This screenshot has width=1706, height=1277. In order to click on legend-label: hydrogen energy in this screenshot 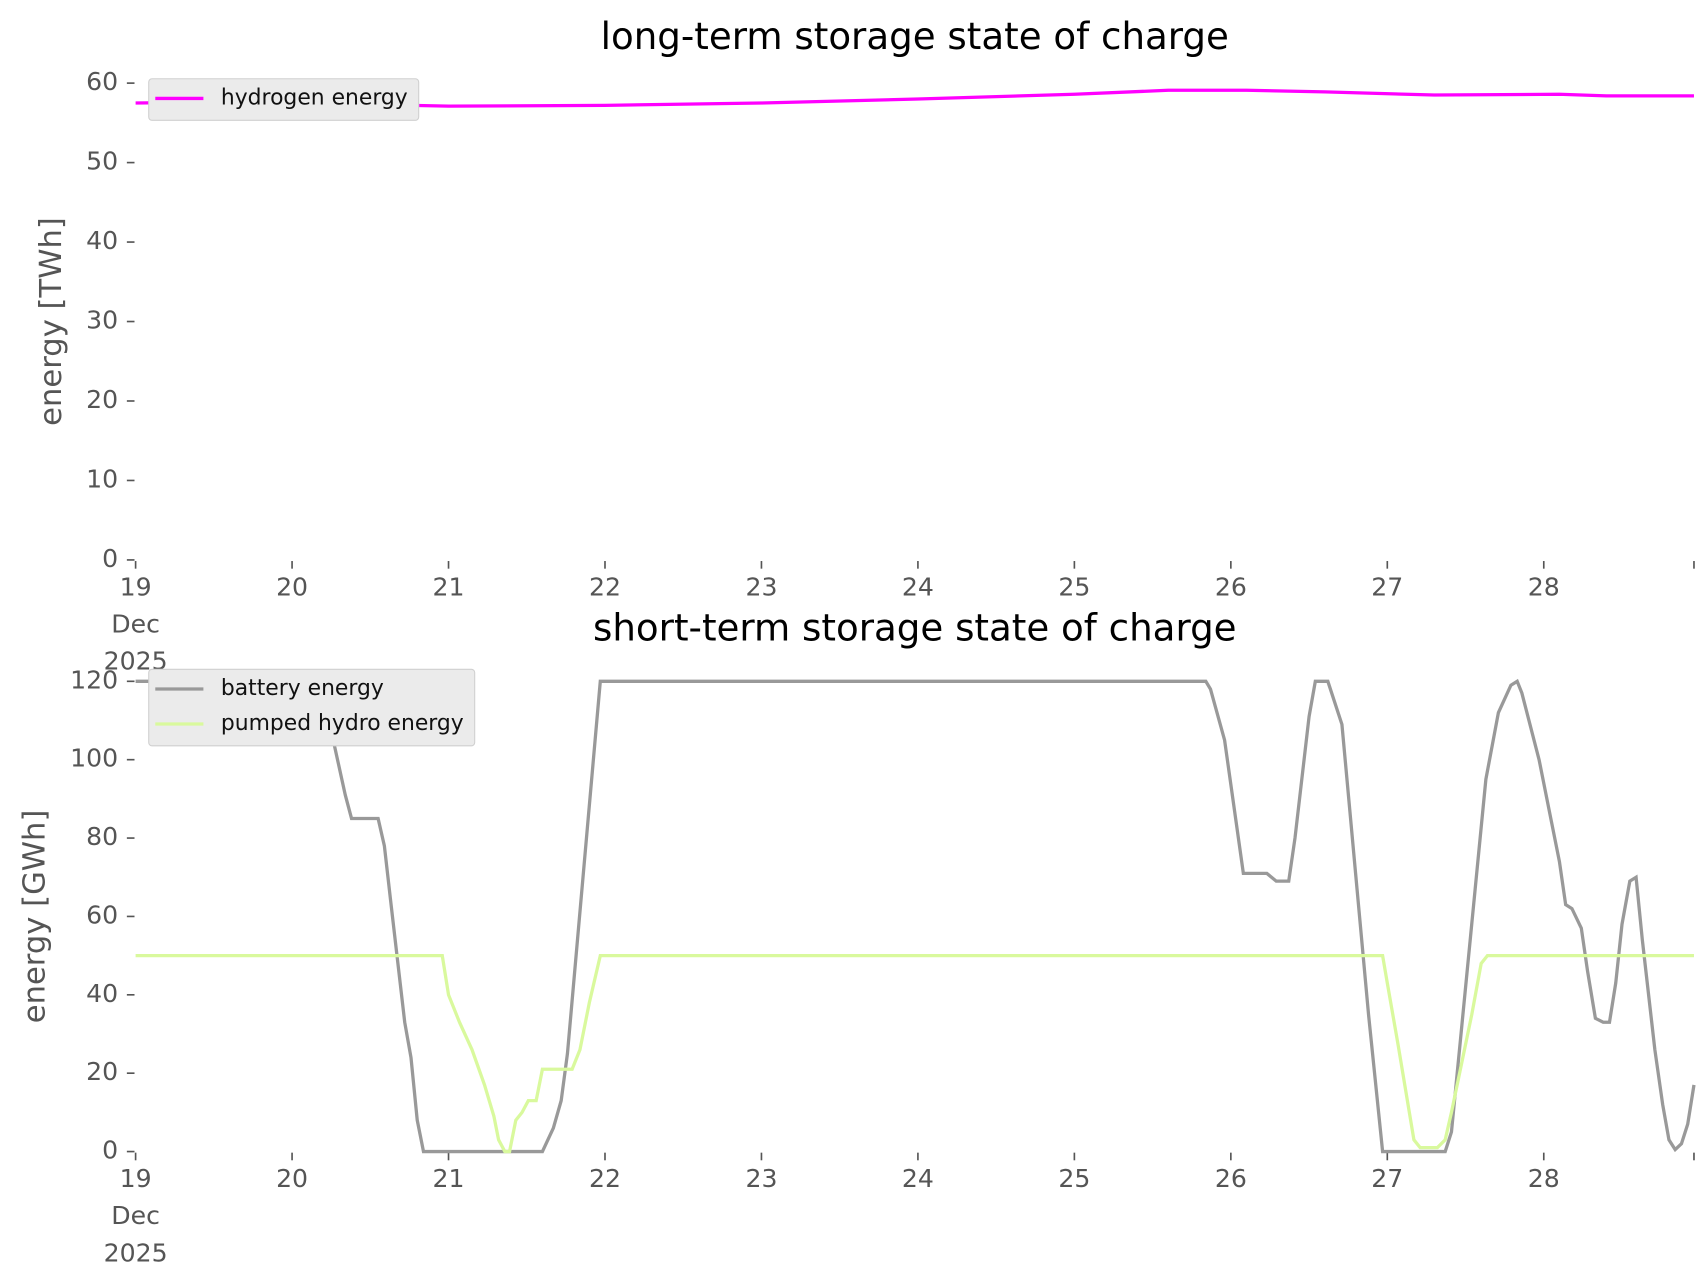, I will do `click(314, 97)`.